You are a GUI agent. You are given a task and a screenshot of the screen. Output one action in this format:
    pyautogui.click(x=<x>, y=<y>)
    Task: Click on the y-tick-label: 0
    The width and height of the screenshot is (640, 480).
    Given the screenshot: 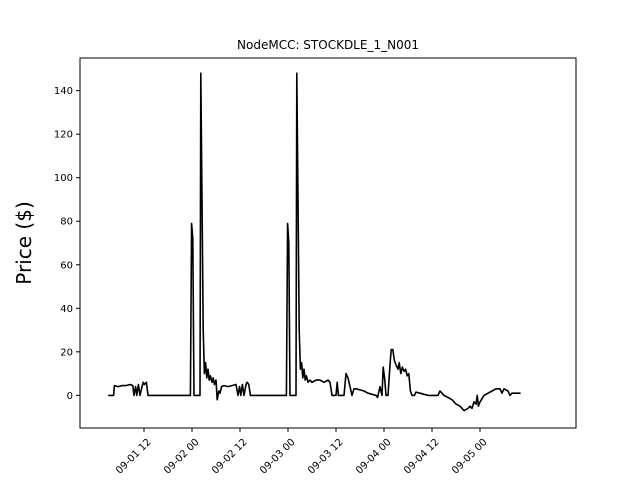 What is the action you would take?
    pyautogui.click(x=70, y=396)
    